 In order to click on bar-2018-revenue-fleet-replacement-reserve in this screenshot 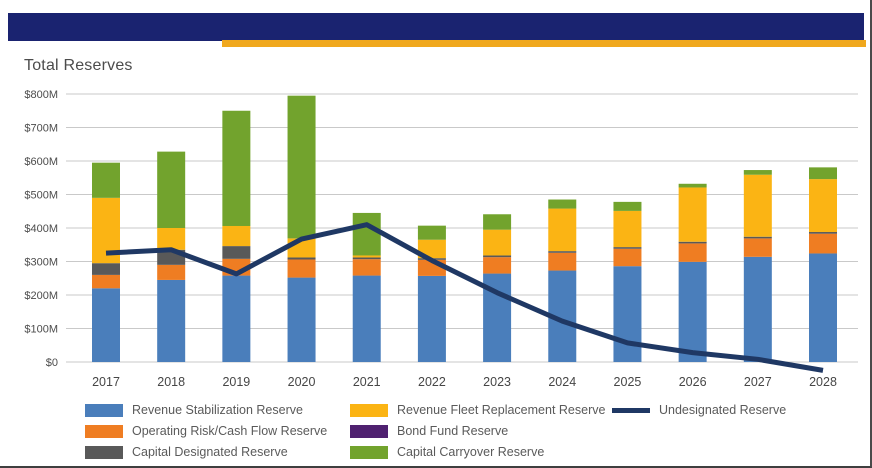, I will do `click(171, 239)`.